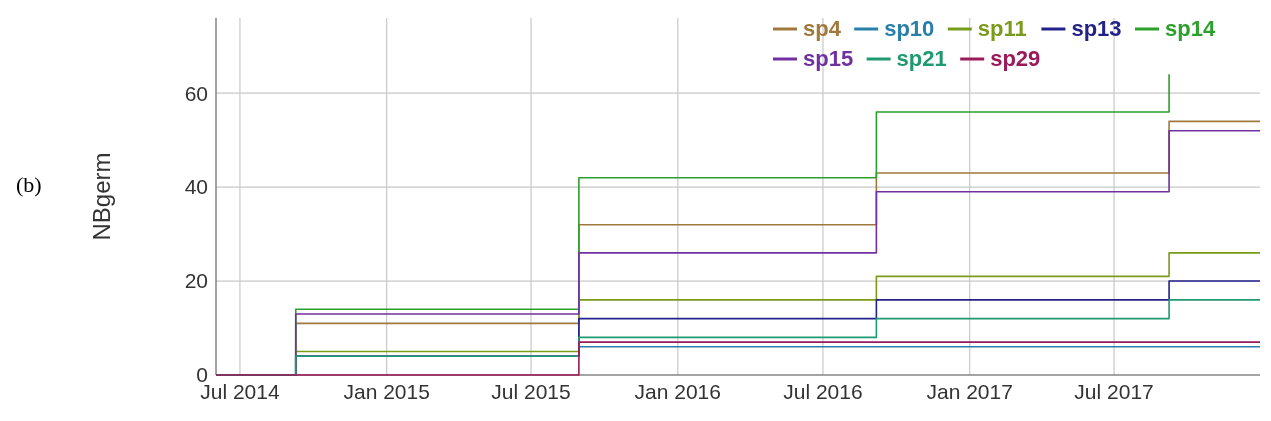  What do you see at coordinates (1190, 28) in the screenshot?
I see `legend-label: sp14` at bounding box center [1190, 28].